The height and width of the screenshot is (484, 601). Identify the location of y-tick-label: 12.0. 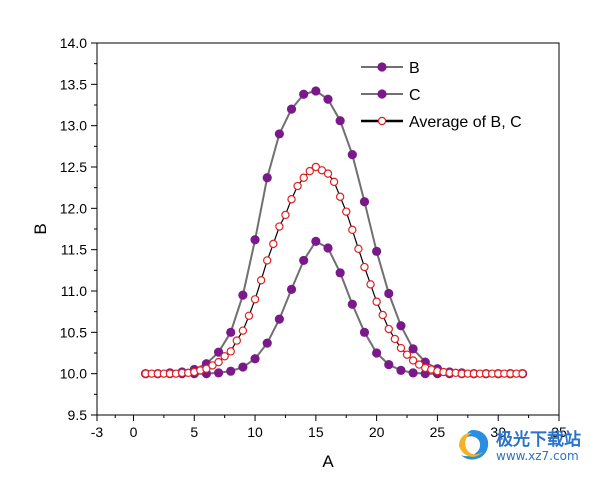
(73, 208).